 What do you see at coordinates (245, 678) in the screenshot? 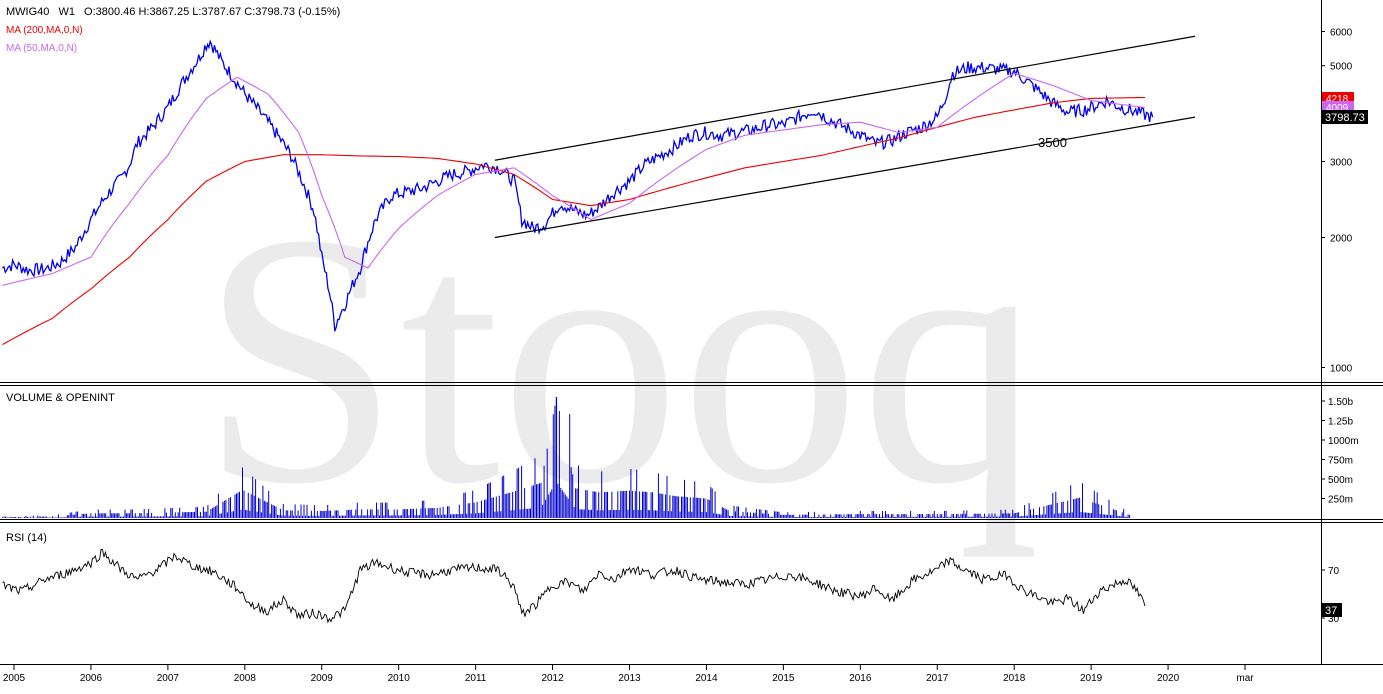
I see `x-tick-label: 2008` at bounding box center [245, 678].